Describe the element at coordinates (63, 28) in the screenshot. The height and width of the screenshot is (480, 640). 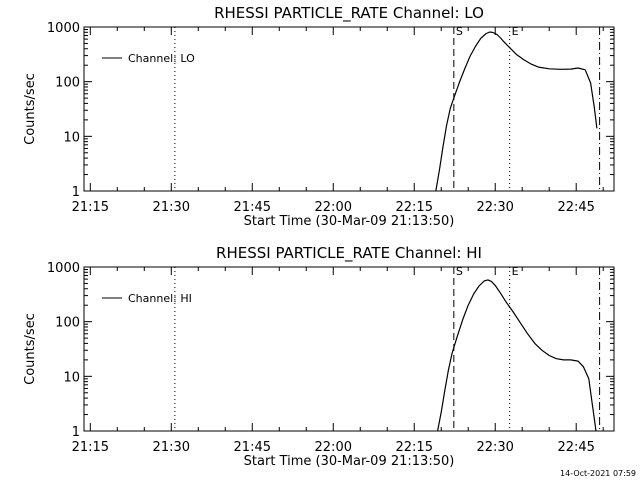
I see `lo-y-tick-label: 1000` at that location.